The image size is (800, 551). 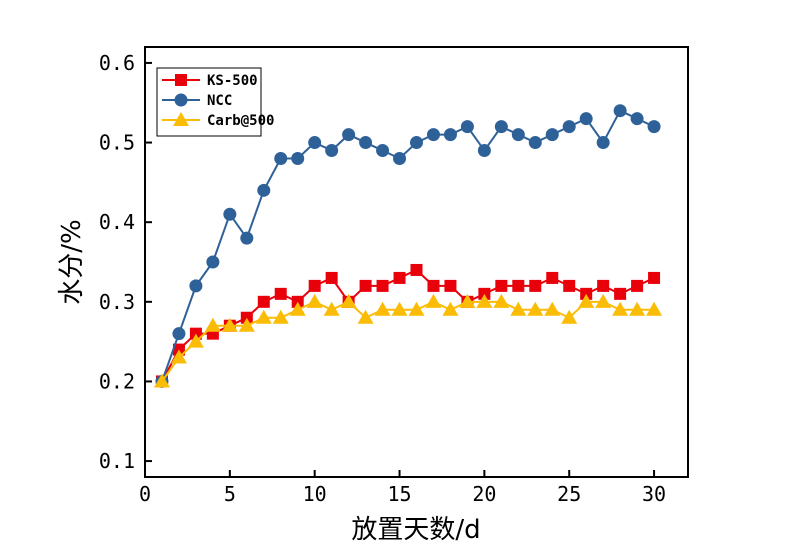 I want to click on y-tick-label: 0.3, so click(x=117, y=302).